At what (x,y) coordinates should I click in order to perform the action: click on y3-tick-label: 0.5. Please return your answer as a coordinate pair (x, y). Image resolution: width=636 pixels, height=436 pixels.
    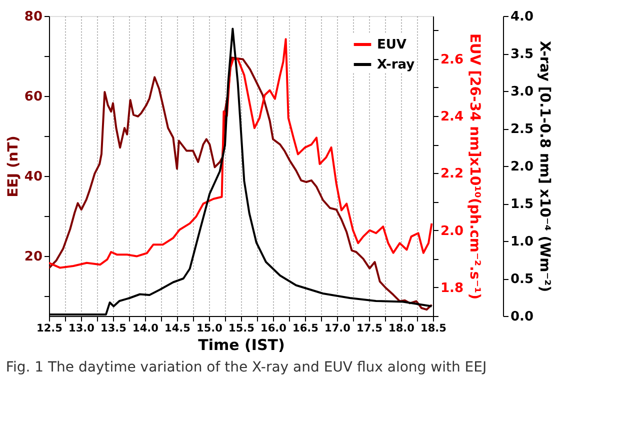
    Looking at the image, I should click on (522, 279).